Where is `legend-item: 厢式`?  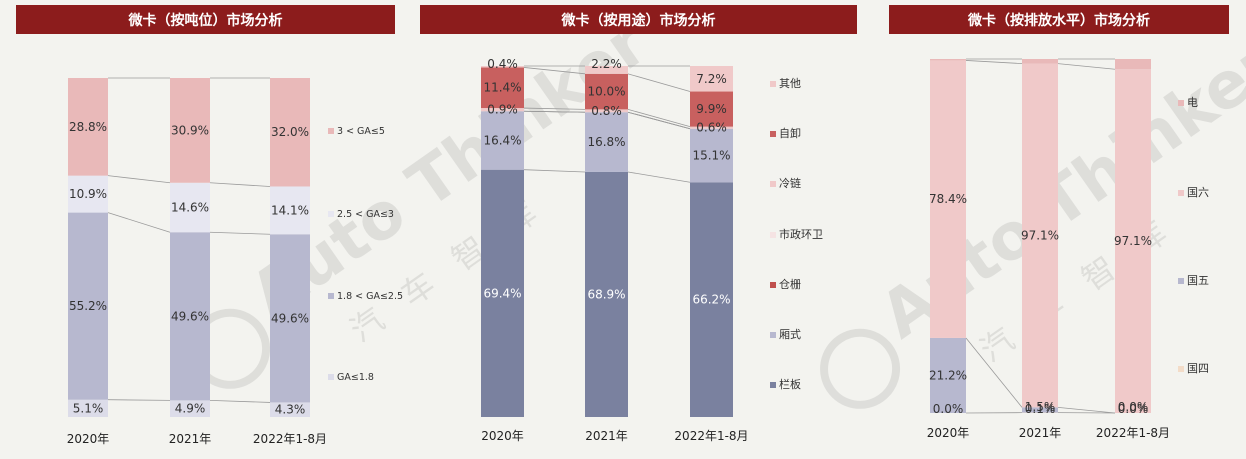 legend-item: 厢式 is located at coordinates (785, 334).